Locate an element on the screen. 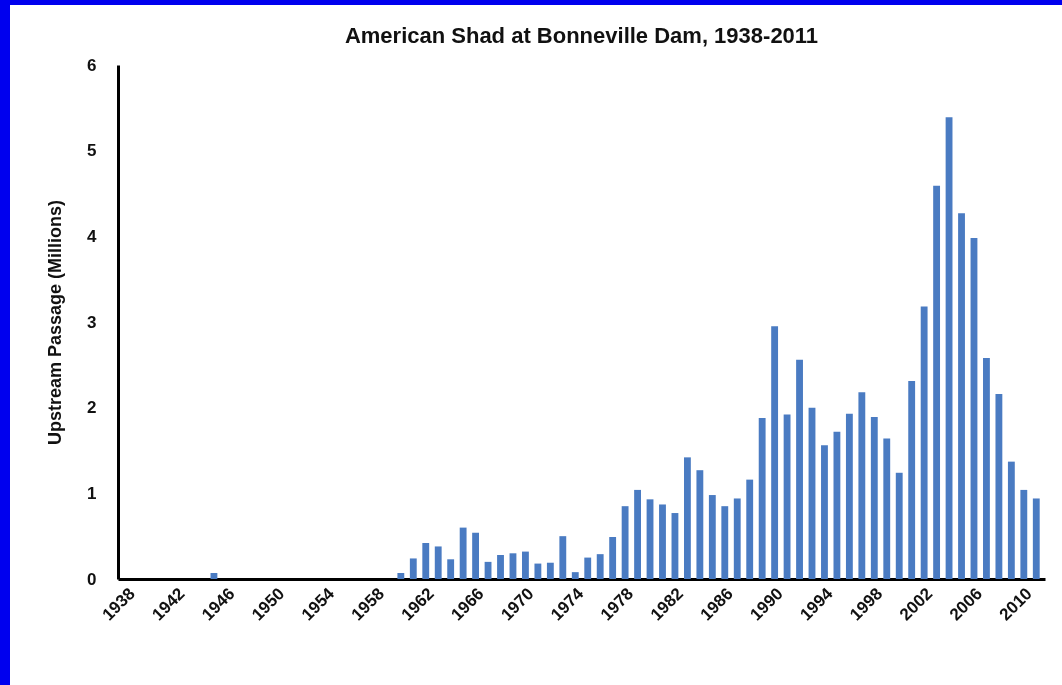  y-tick-label: 3 is located at coordinates (92, 322).